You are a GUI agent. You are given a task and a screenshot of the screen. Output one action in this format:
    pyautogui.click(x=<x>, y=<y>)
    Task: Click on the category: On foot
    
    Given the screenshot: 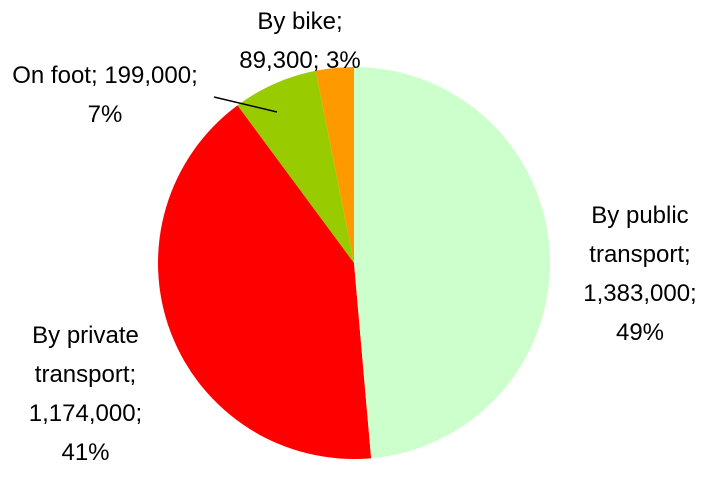 What is the action you would take?
    pyautogui.click(x=51, y=75)
    